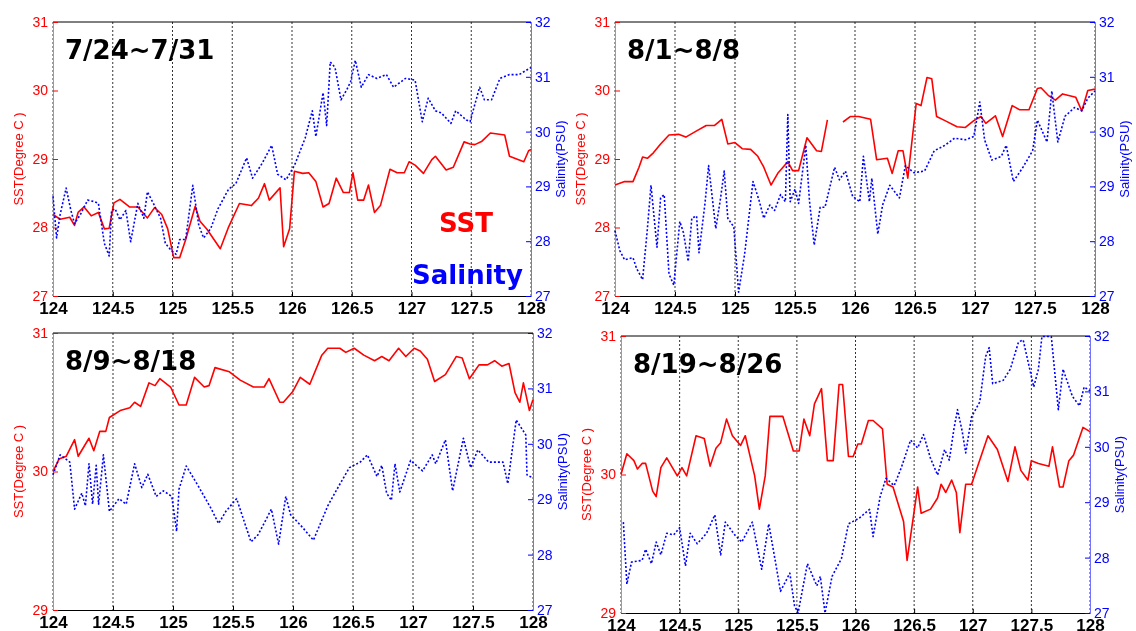 Image resolution: width=1136 pixels, height=631 pixels. What do you see at coordinates (468, 275) in the screenshot?
I see `text: Salinity` at bounding box center [468, 275].